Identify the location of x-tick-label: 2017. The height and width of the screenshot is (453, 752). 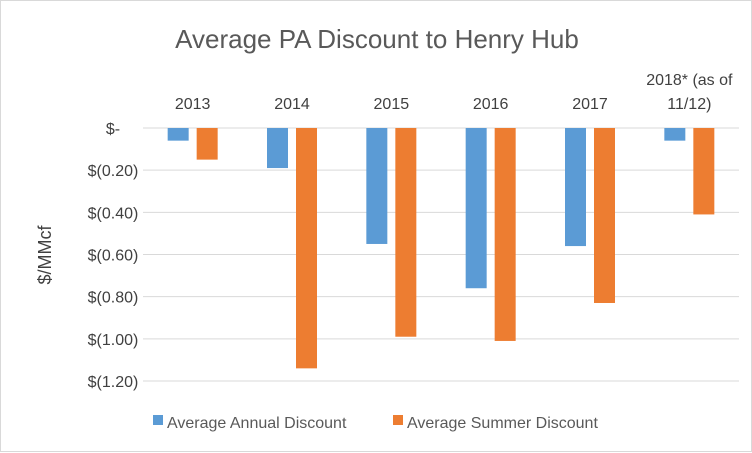
(590, 104).